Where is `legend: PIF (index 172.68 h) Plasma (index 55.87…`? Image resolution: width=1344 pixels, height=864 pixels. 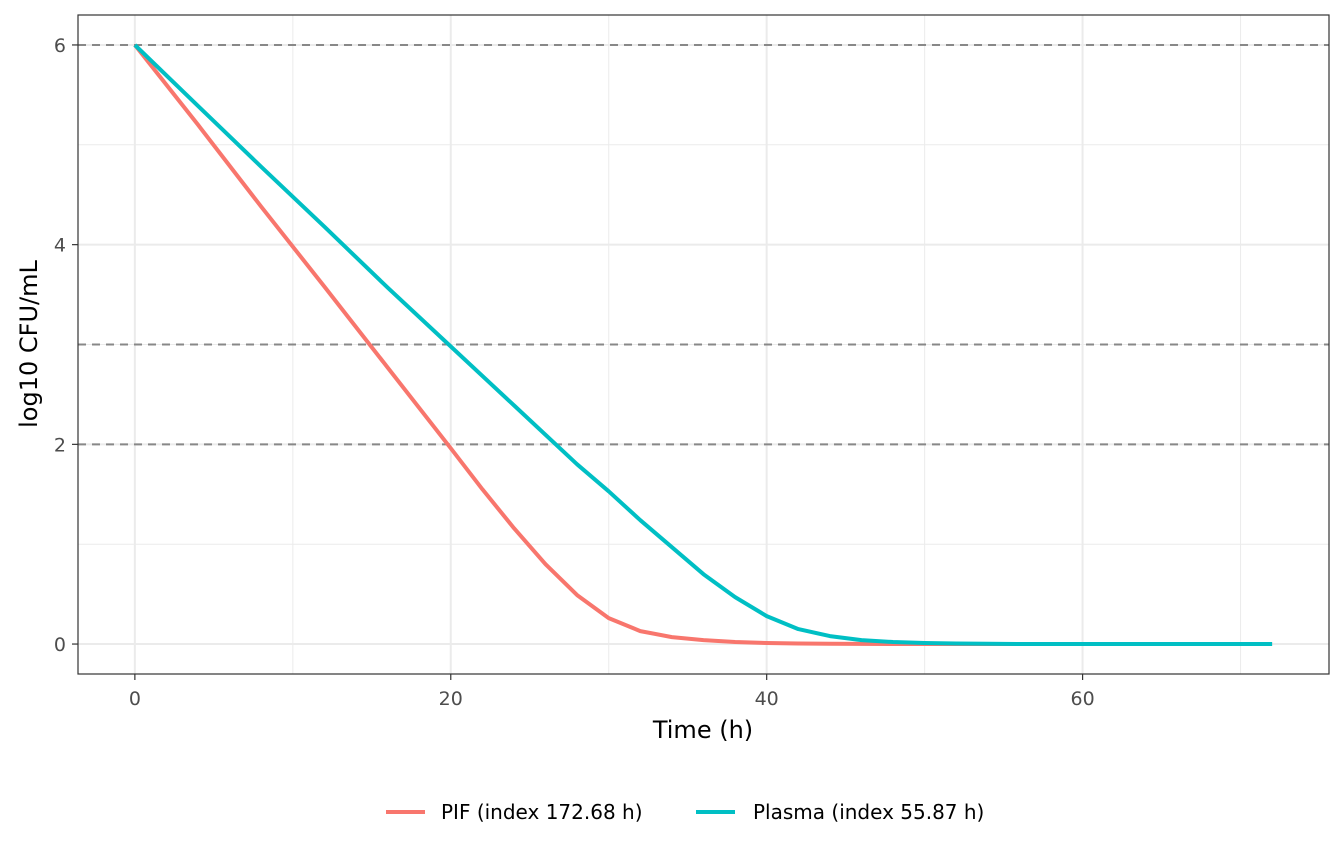
legend: PIF (index 172.68 h) Plasma (index 55.87… is located at coordinates (685, 812).